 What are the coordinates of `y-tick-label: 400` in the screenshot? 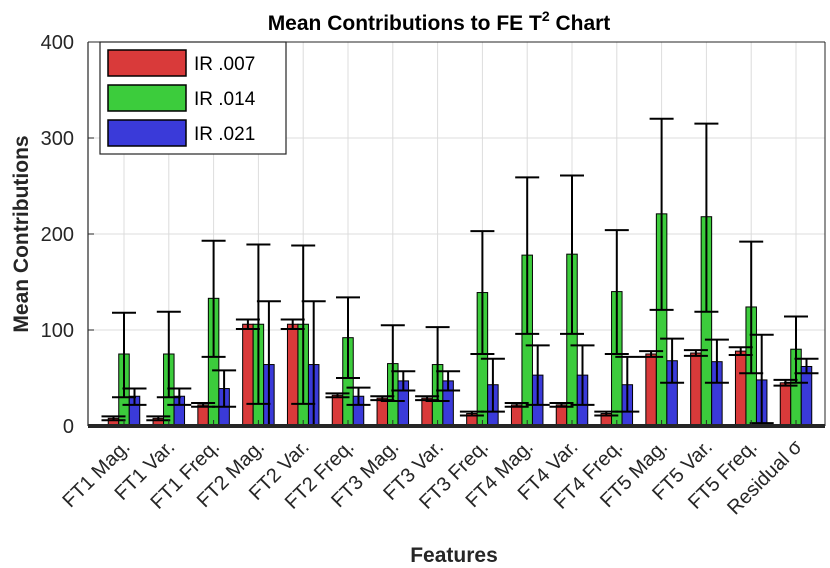 It's located at (57, 43).